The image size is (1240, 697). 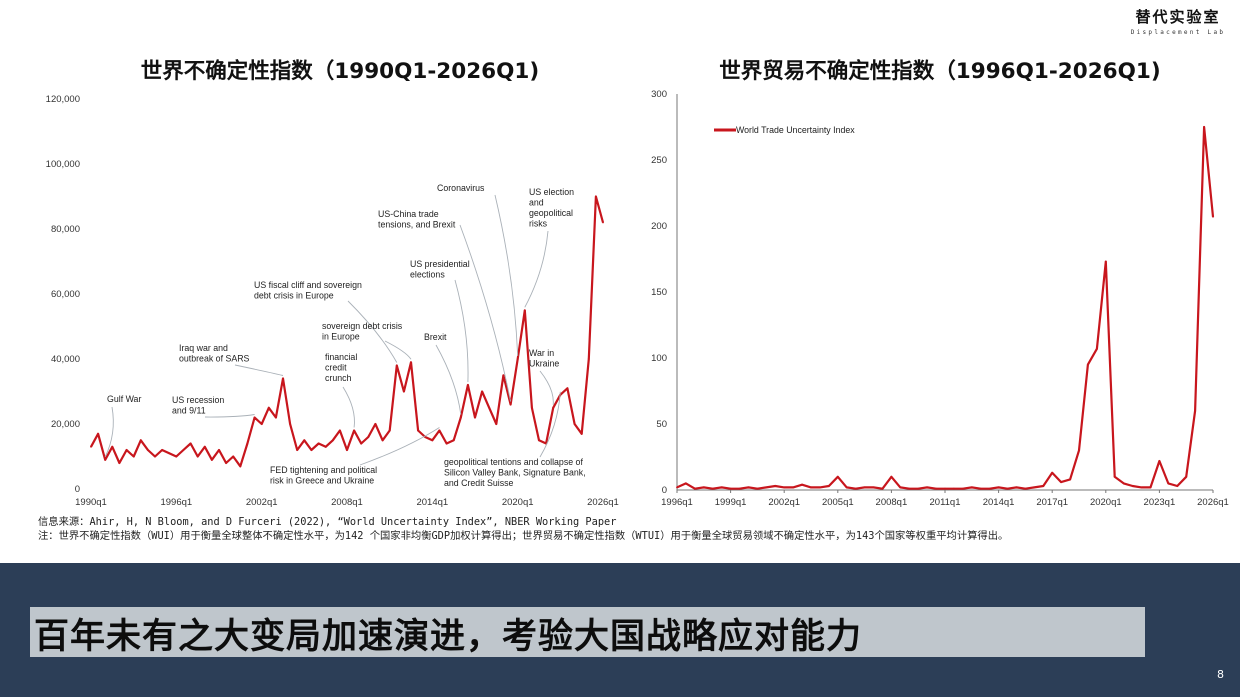 I want to click on x-tick-label: 2008q1, so click(x=347, y=502).